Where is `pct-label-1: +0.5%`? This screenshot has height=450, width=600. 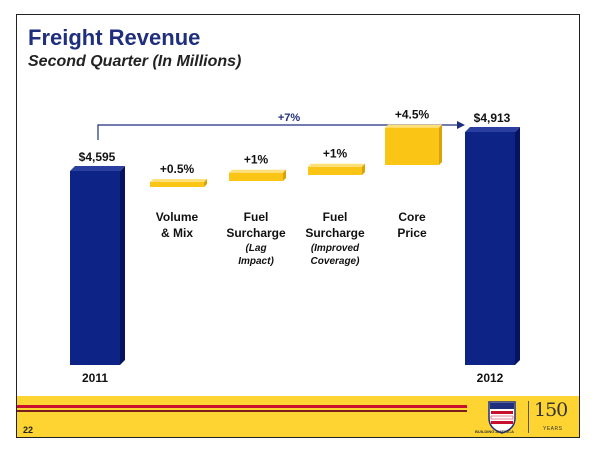
pct-label-1: +0.5% is located at coordinates (177, 169).